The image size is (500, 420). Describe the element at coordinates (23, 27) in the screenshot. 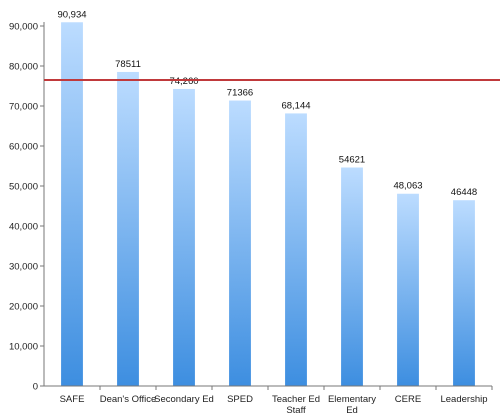

I see `y-tick-label: 90,000` at that location.